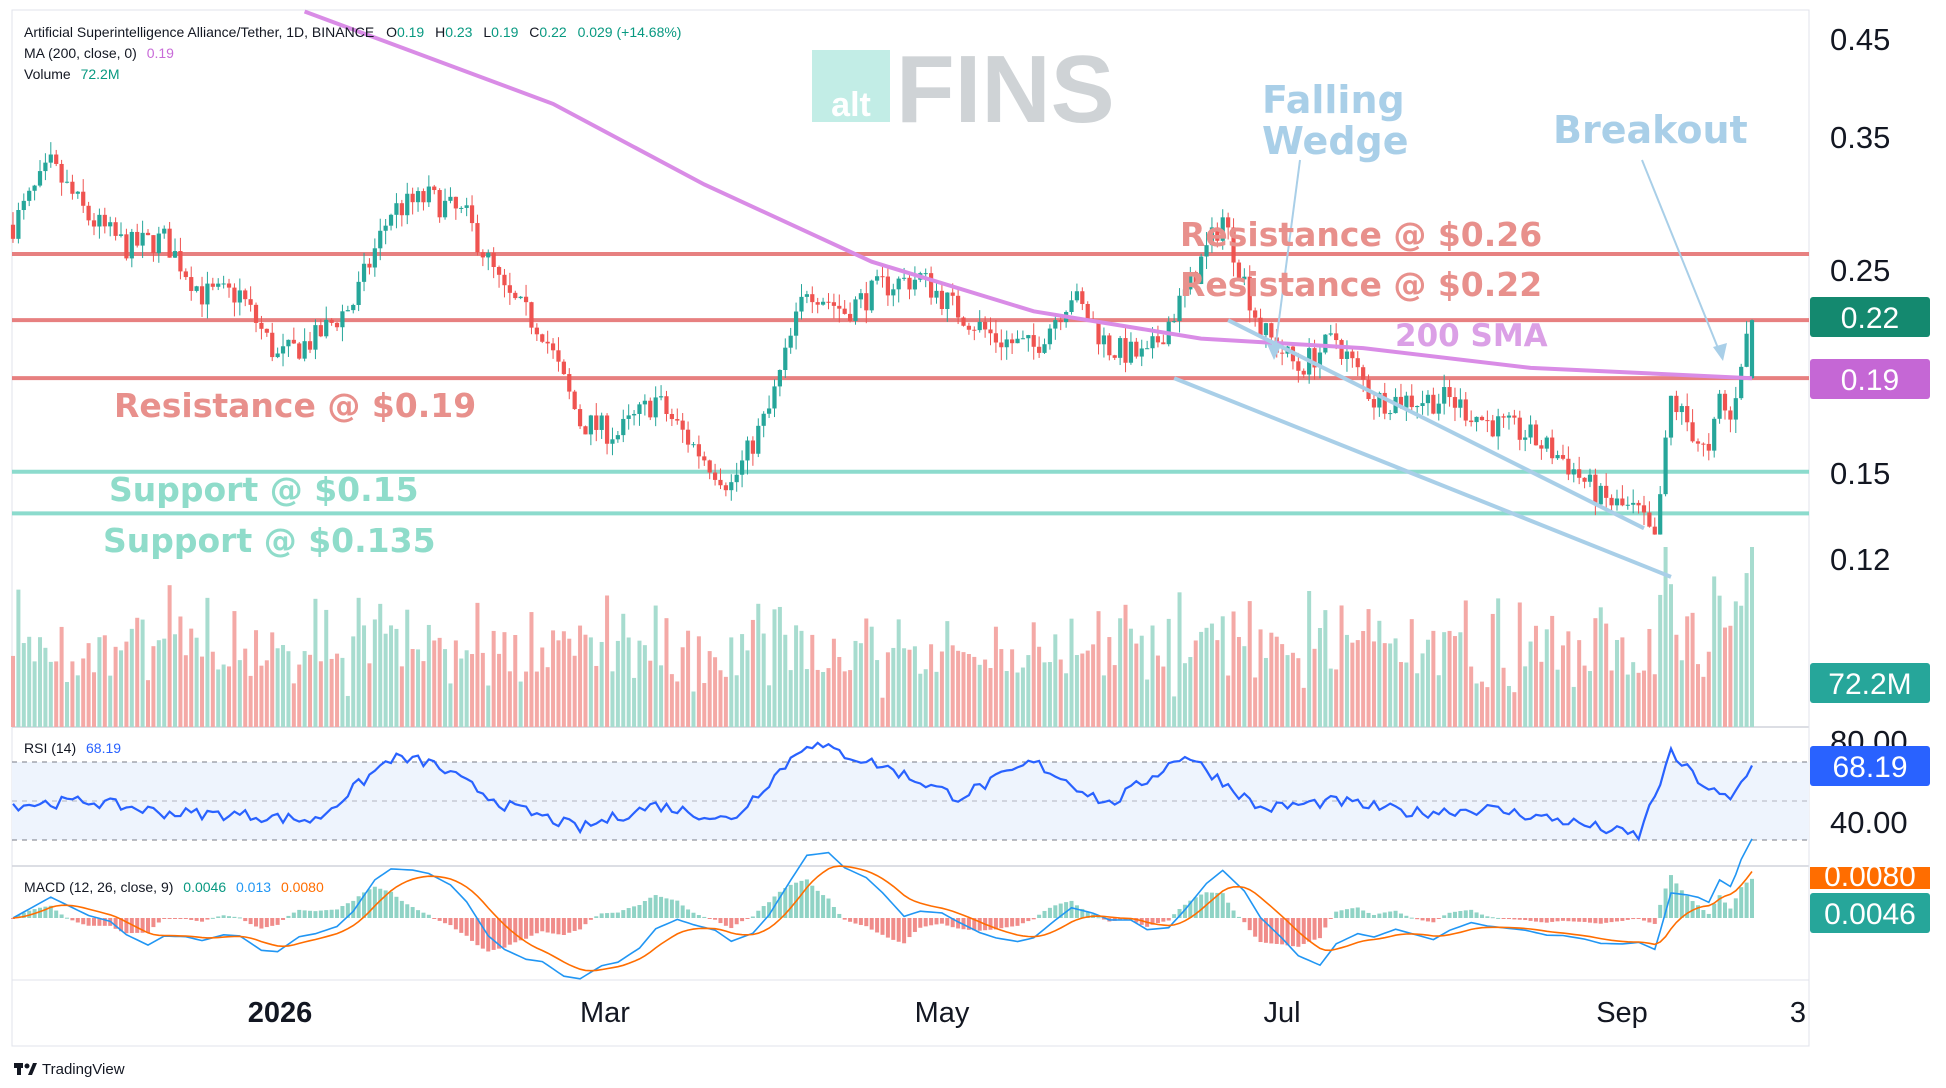 The height and width of the screenshot is (1088, 1946). I want to click on time-label-2026: 2026, so click(280, 1013).